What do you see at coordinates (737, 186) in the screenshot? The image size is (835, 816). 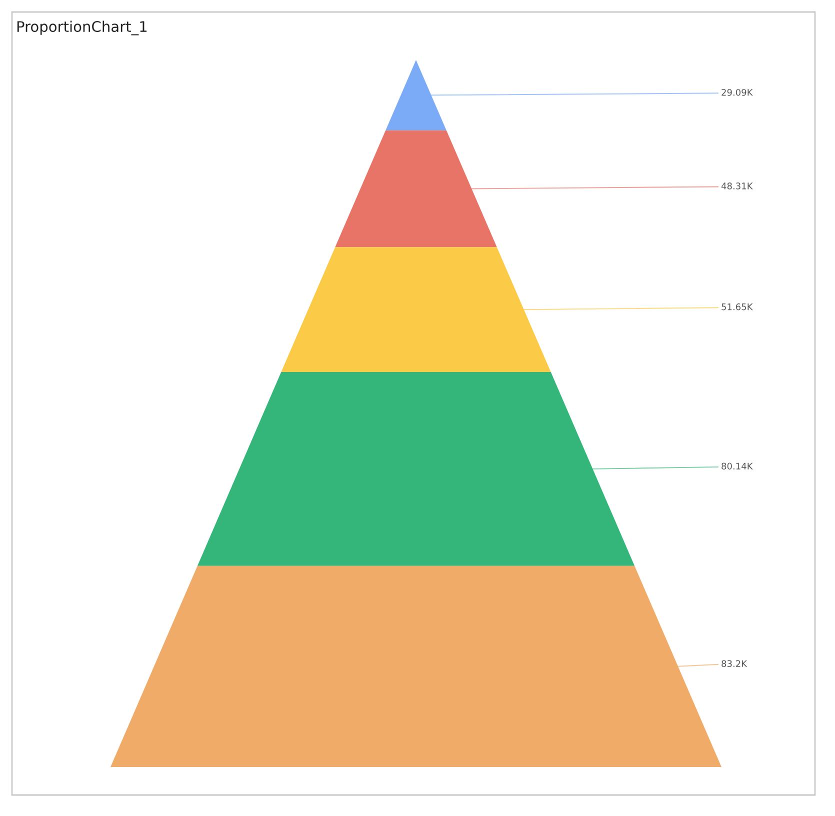 I see `data-label: 48.31K` at bounding box center [737, 186].